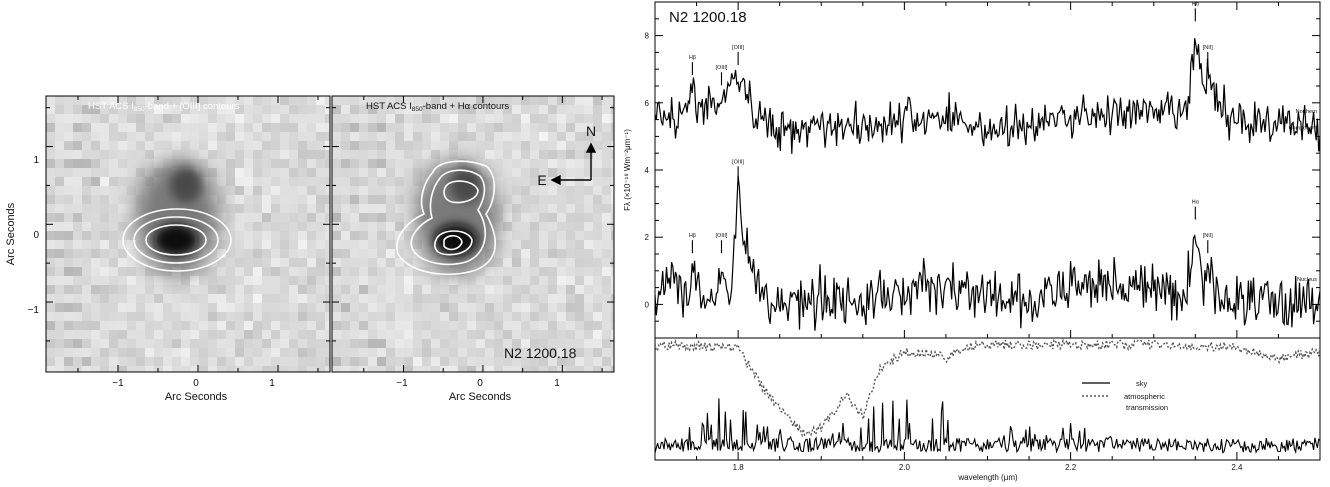 The image size is (1330, 487). I want to click on emission-line-label: [NII], so click(1208, 236).